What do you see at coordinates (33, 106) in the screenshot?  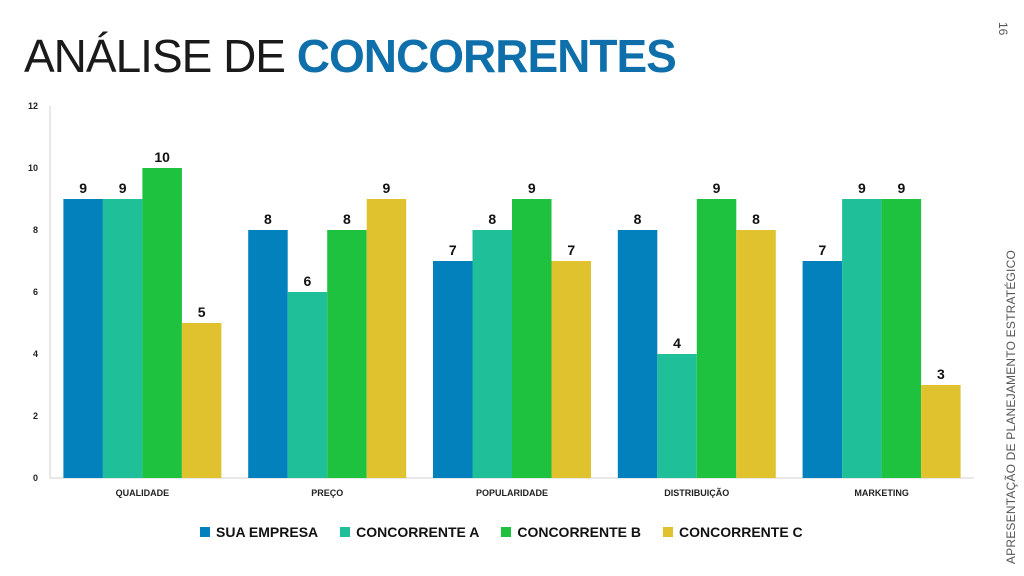 I see `y-tick-label: 12` at bounding box center [33, 106].